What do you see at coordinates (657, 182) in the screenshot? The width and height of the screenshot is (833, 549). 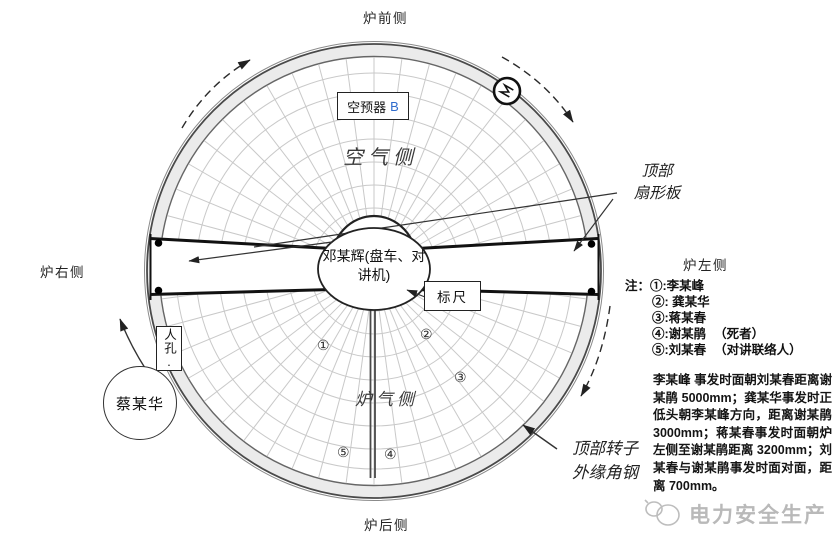 I see `sector-plate-label: 顶部 扇形板` at bounding box center [657, 182].